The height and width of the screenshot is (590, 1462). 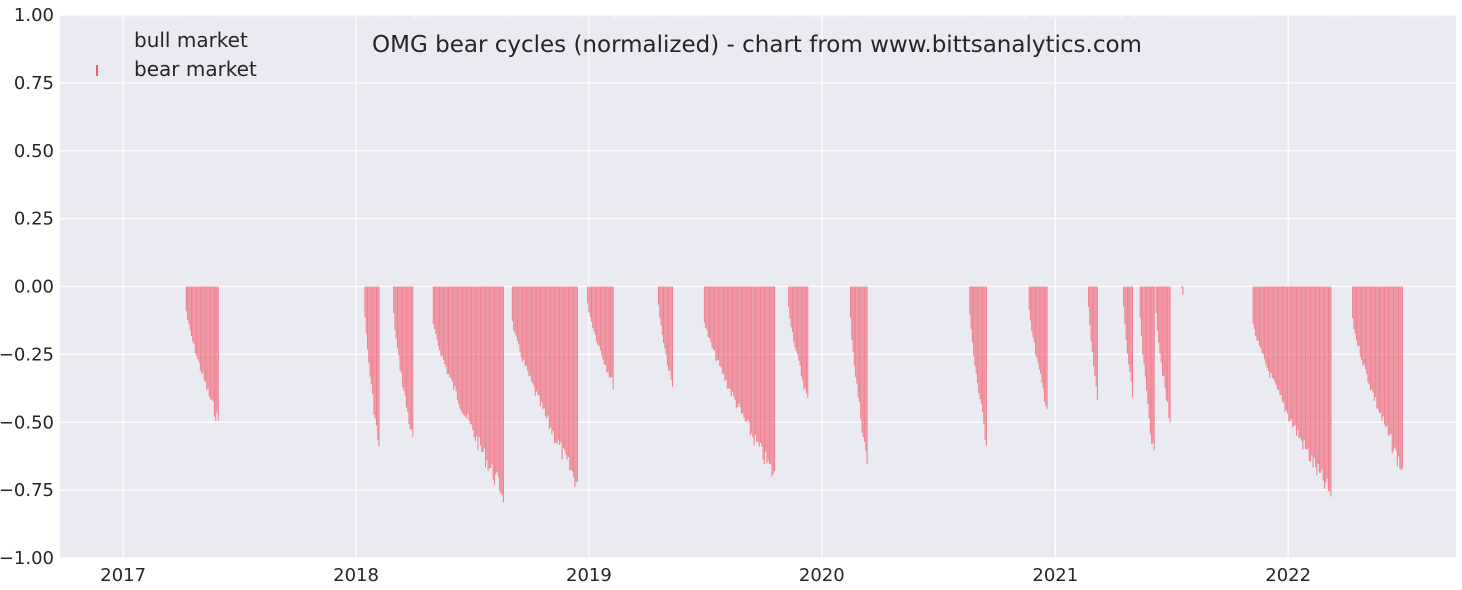 What do you see at coordinates (34, 15) in the screenshot?
I see `y-tick-label: 1.00` at bounding box center [34, 15].